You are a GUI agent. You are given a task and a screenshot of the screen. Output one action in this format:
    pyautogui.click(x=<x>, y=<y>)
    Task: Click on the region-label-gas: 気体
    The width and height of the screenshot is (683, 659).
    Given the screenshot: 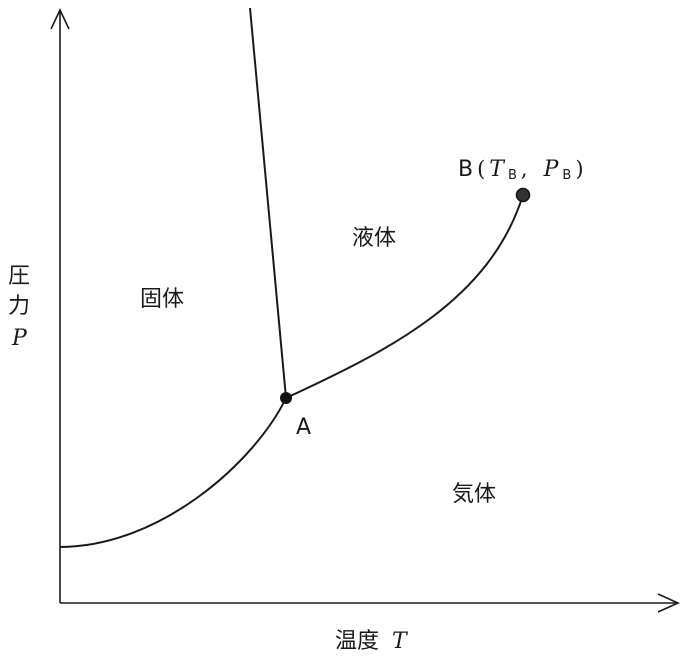 What is the action you would take?
    pyautogui.click(x=474, y=494)
    